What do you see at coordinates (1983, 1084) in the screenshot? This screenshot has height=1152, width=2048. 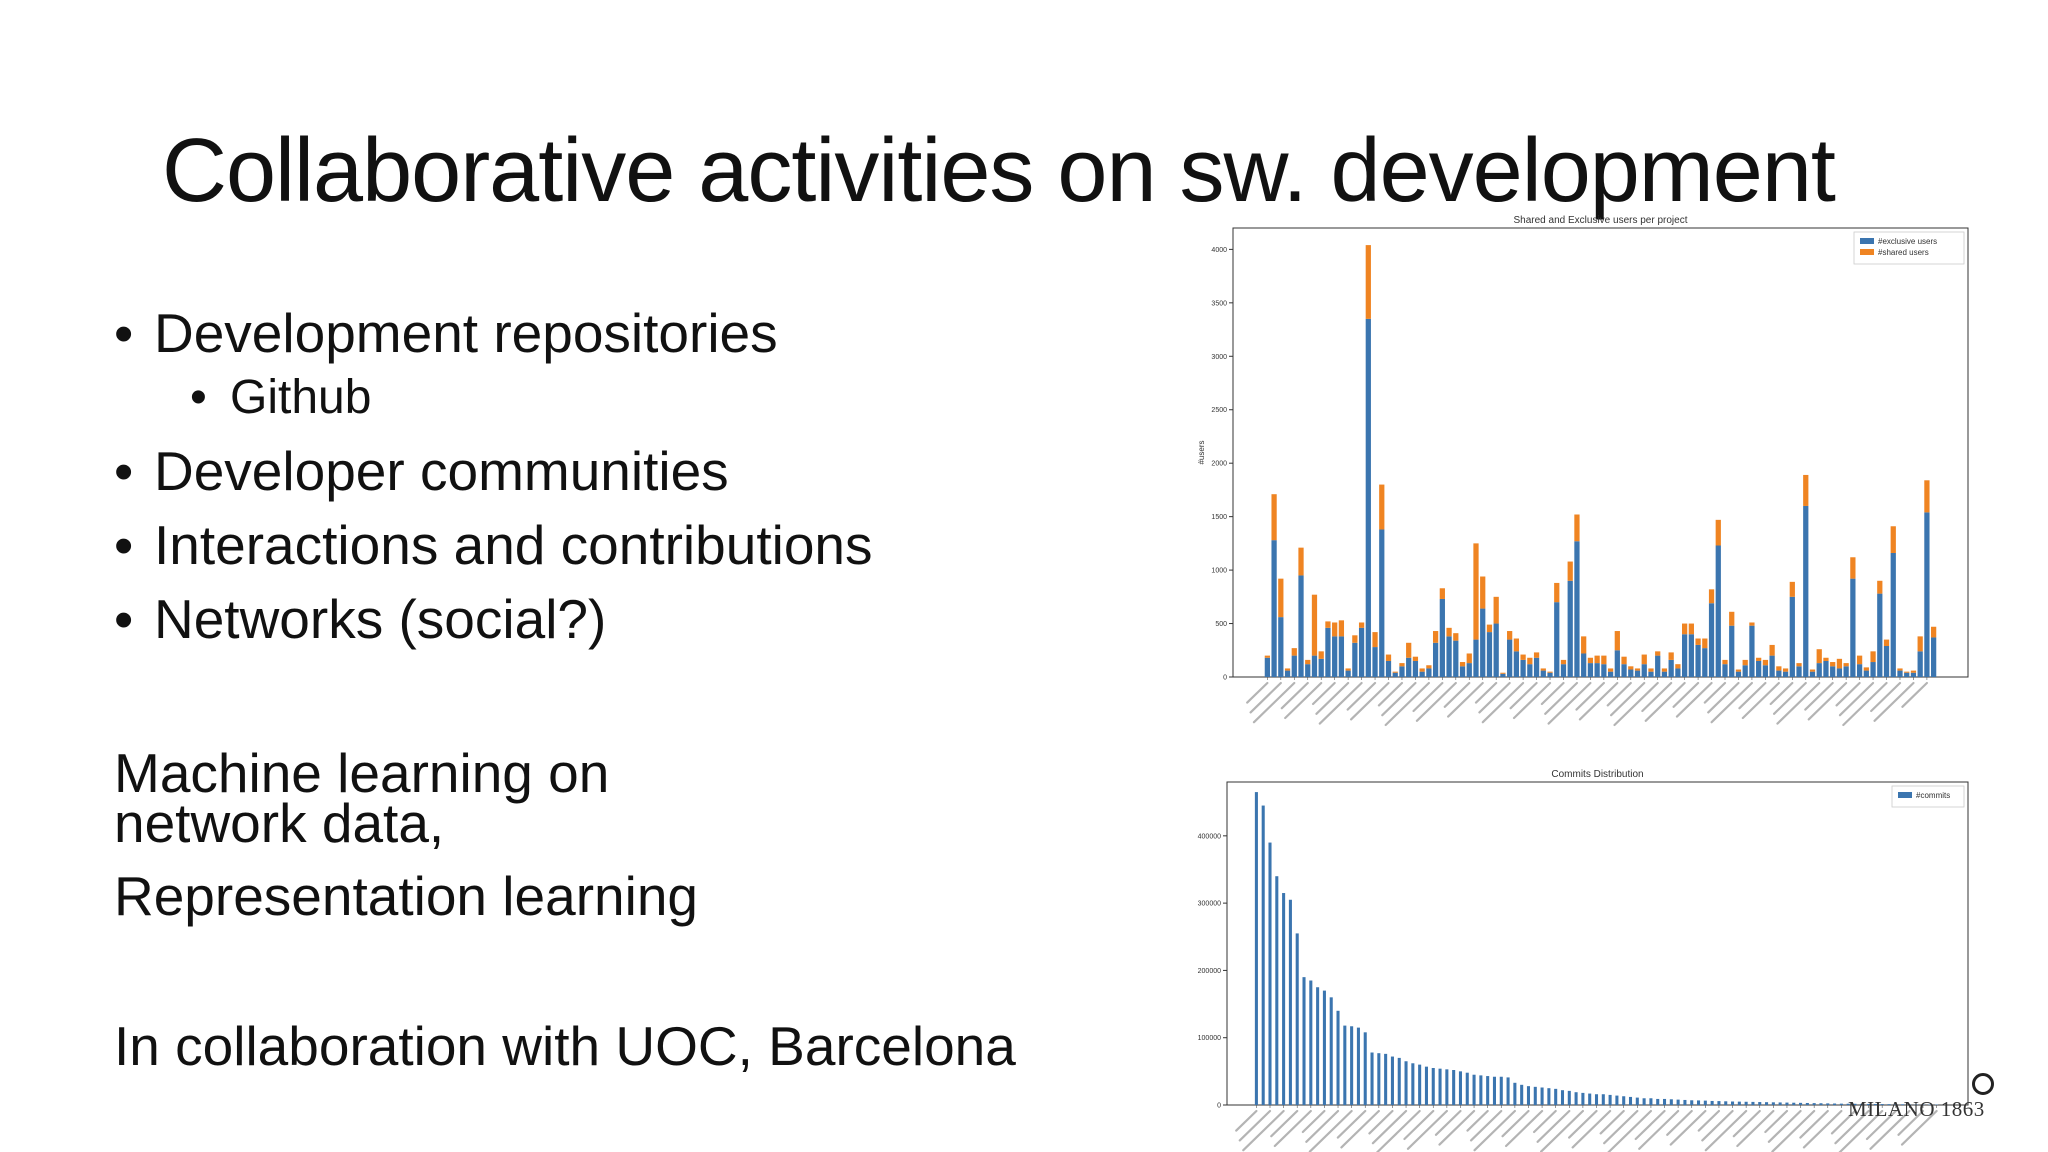 I see `logo-ring-icon` at bounding box center [1983, 1084].